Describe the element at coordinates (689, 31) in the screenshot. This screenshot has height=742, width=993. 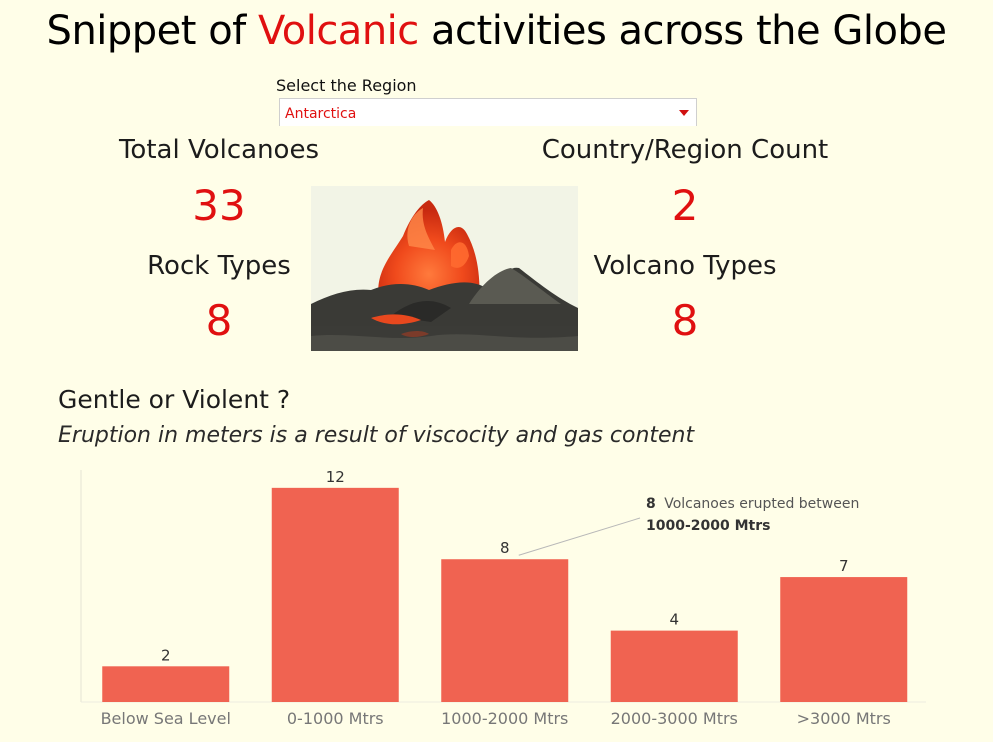
I see `title-part-2: activities across the Globe` at that location.